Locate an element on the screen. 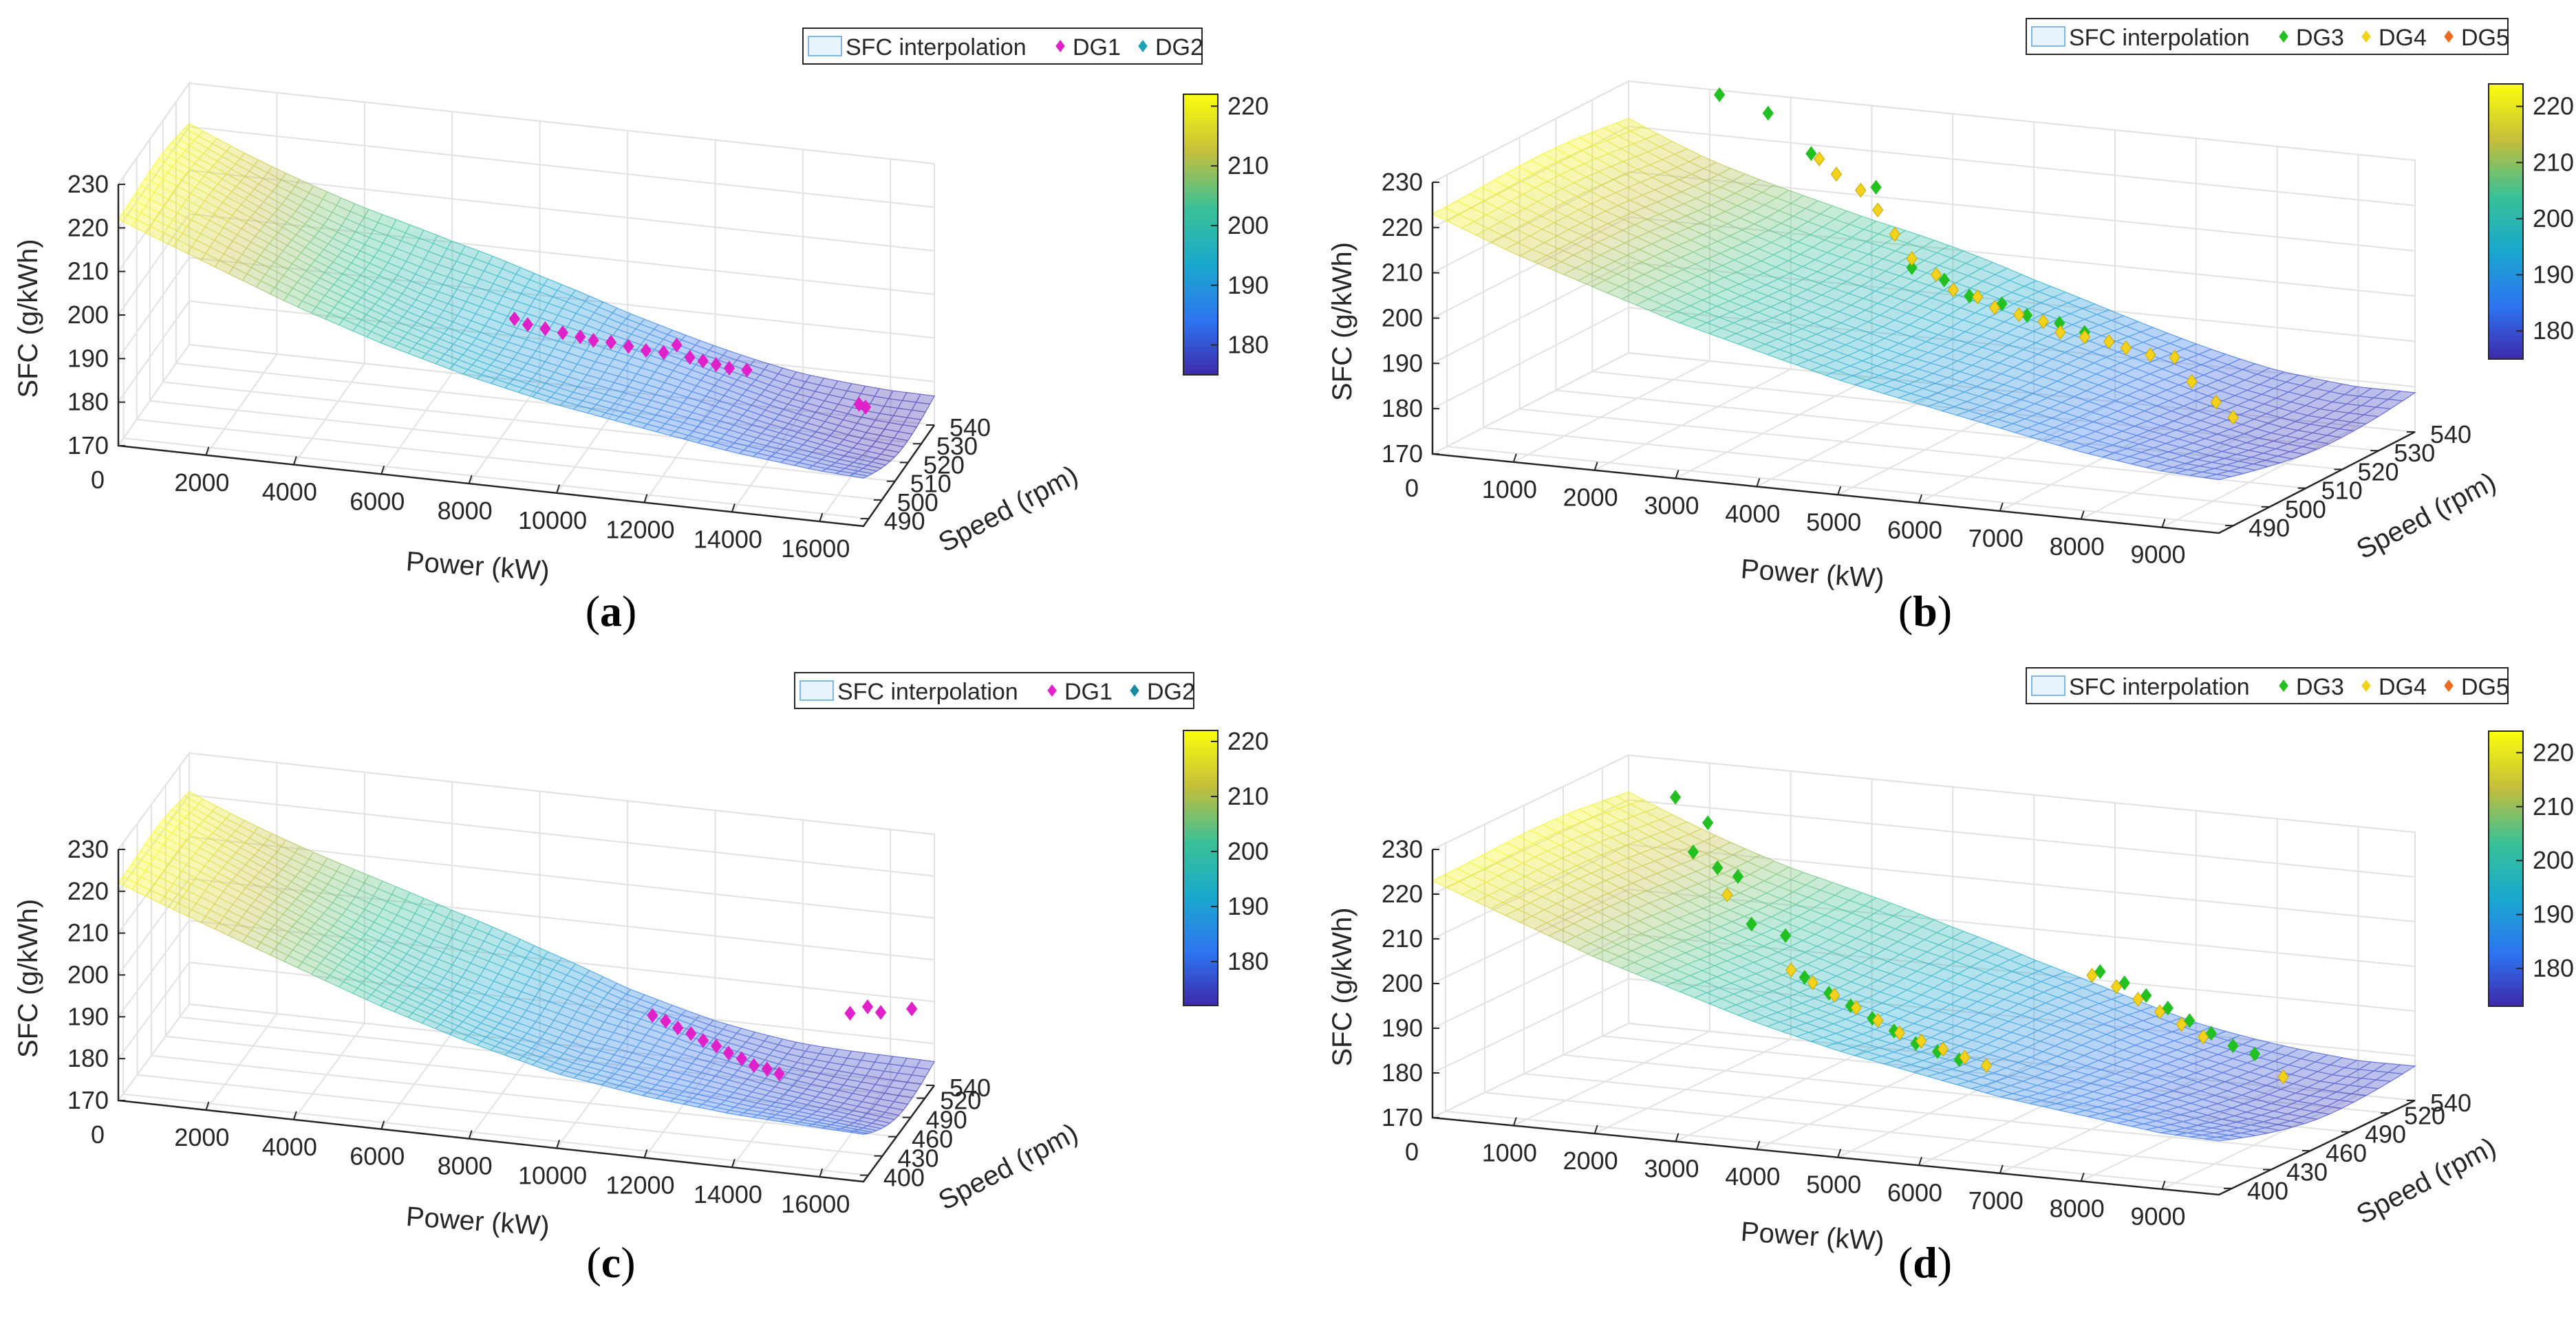 The width and height of the screenshot is (2576, 1324). axes-box is located at coordinates (1924, 972).